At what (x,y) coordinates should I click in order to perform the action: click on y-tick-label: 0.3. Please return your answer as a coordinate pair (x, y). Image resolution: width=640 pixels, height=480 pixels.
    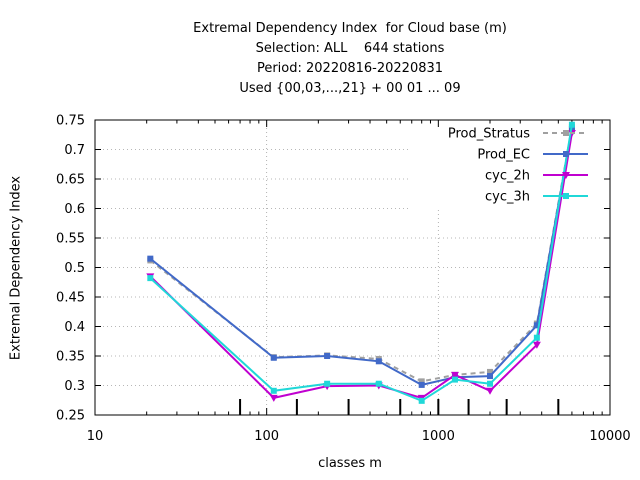
    Looking at the image, I should click on (74, 386).